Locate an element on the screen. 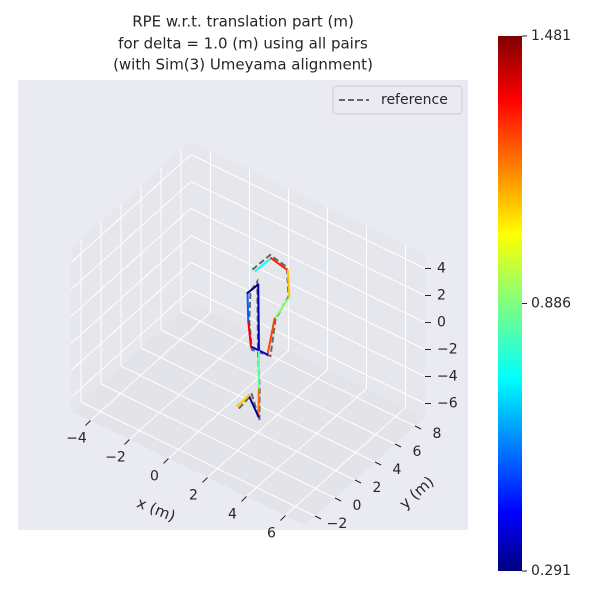  colorbar-tick-label: 0.291 is located at coordinates (551, 571).